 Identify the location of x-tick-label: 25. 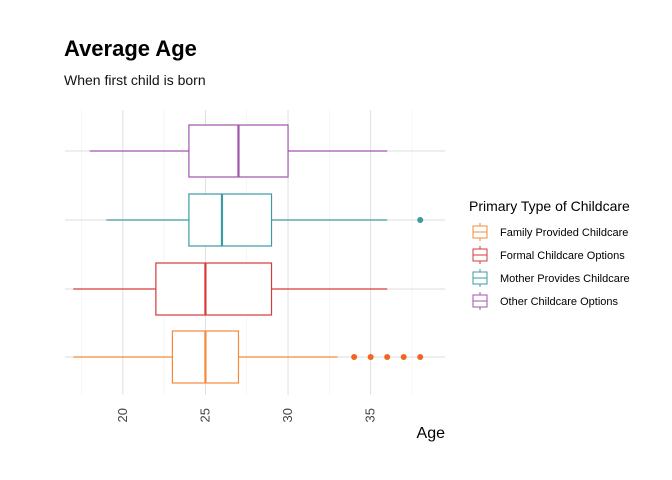
(204, 415).